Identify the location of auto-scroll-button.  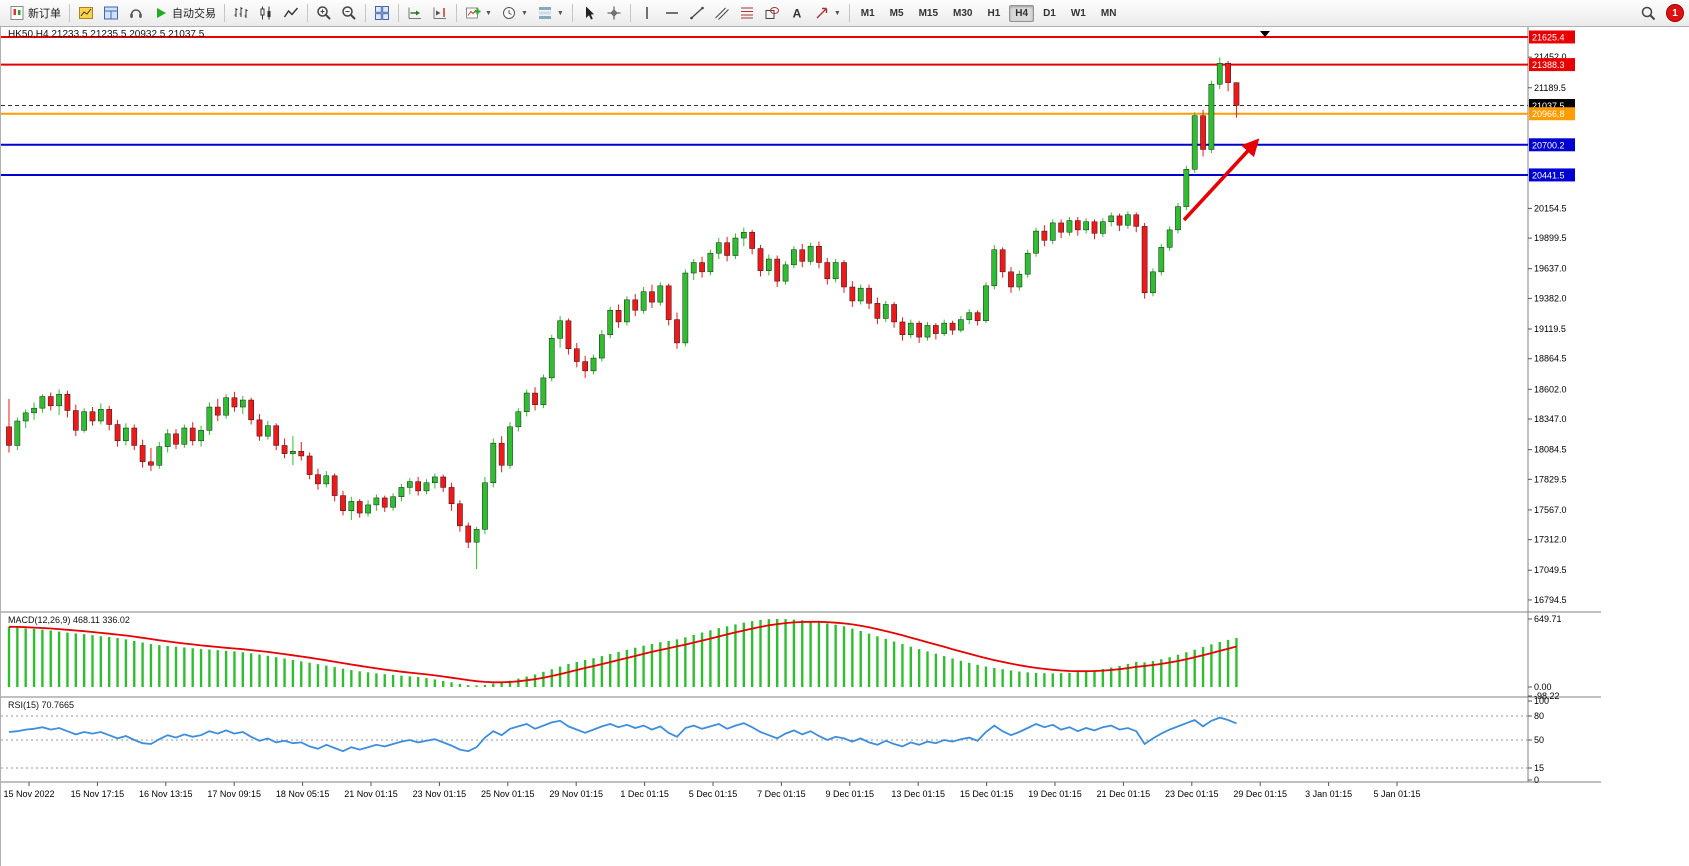
(415, 13).